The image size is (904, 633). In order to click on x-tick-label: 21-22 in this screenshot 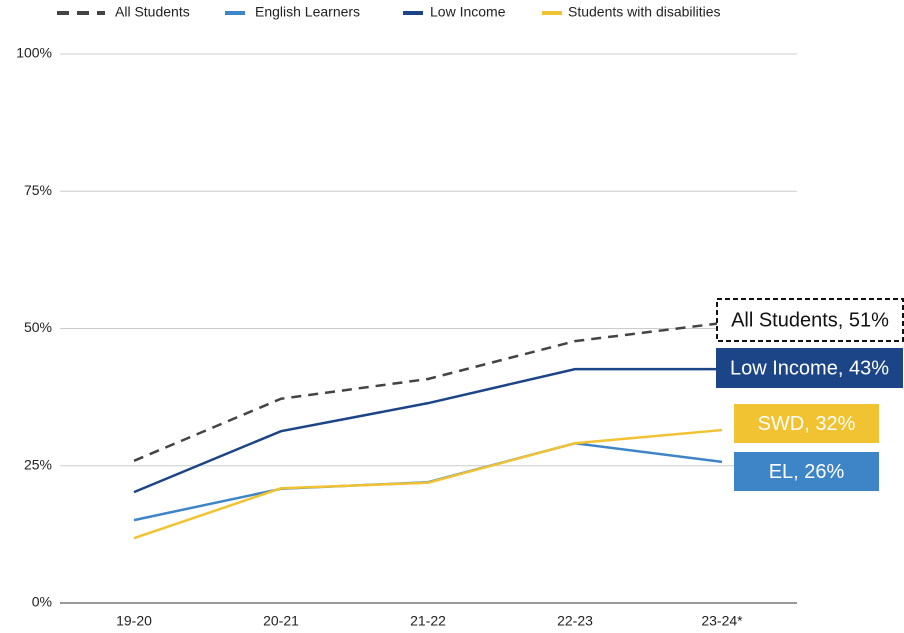, I will do `click(428, 621)`.